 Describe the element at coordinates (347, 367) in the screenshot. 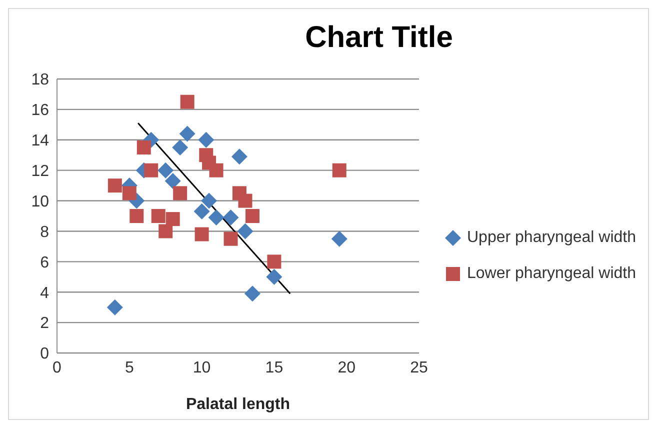

I see `x-tick-label: 20` at that location.